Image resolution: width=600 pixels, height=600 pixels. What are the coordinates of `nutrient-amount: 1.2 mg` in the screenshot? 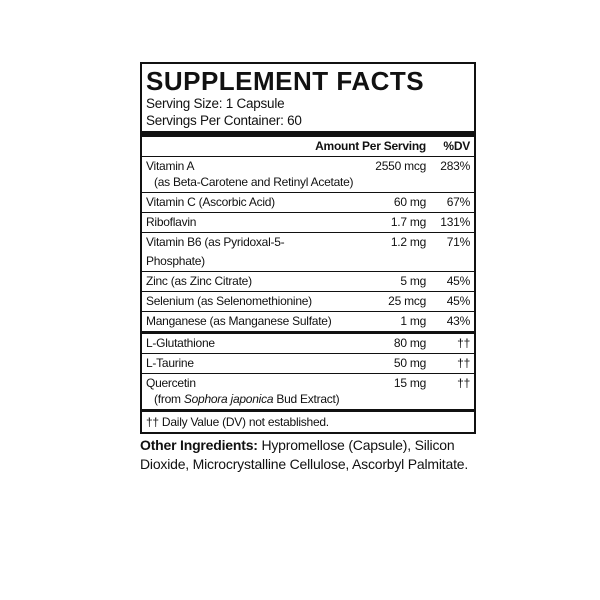 It's located at (408, 242).